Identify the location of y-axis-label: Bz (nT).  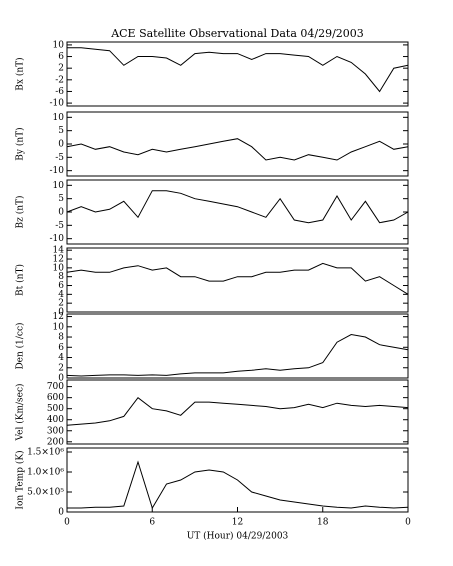
(20, 211).